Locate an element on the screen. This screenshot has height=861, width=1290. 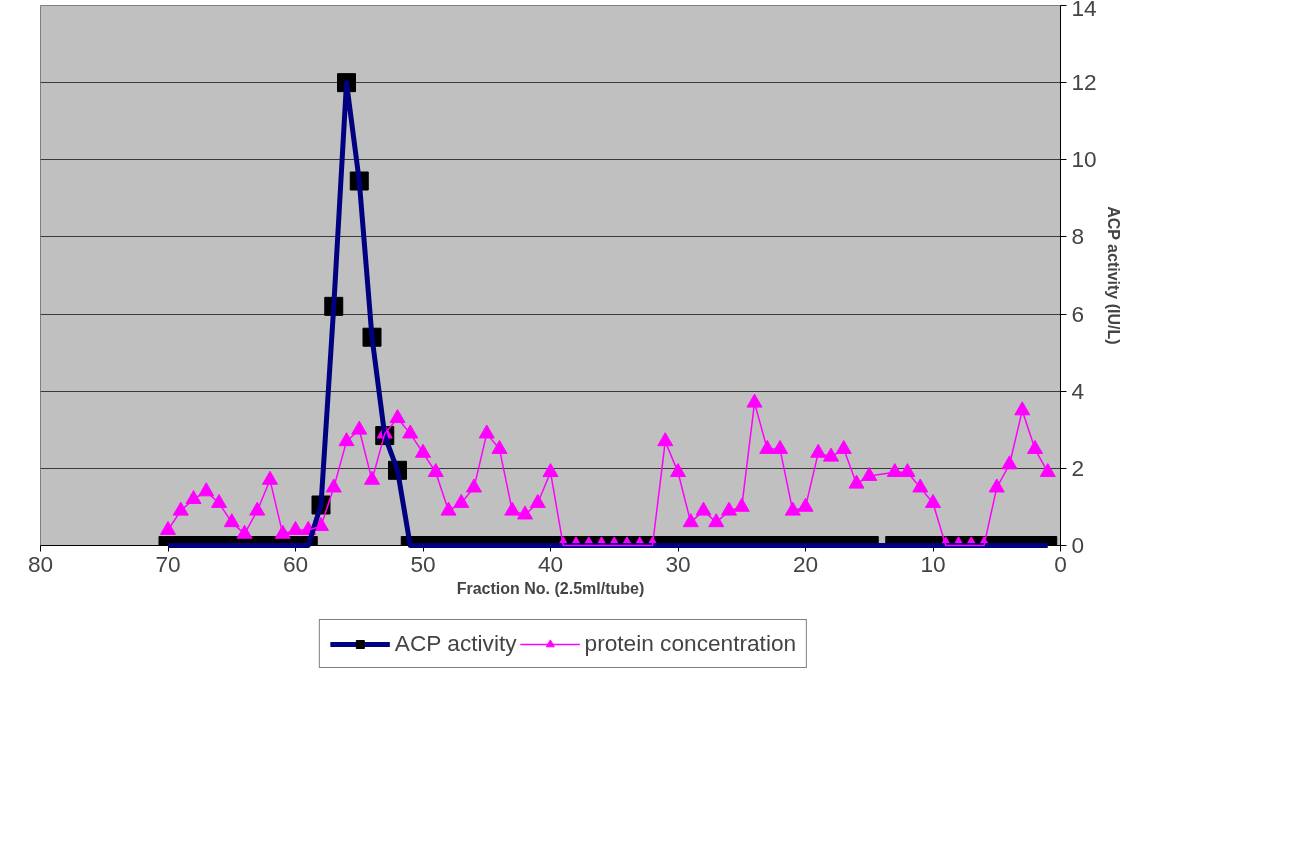
x-tick-label: 40 is located at coordinates (550, 563).